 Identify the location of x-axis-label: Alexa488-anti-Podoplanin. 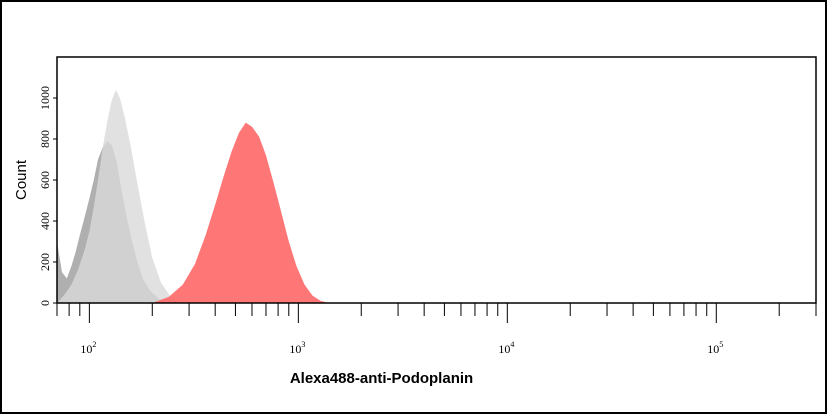
(381, 378).